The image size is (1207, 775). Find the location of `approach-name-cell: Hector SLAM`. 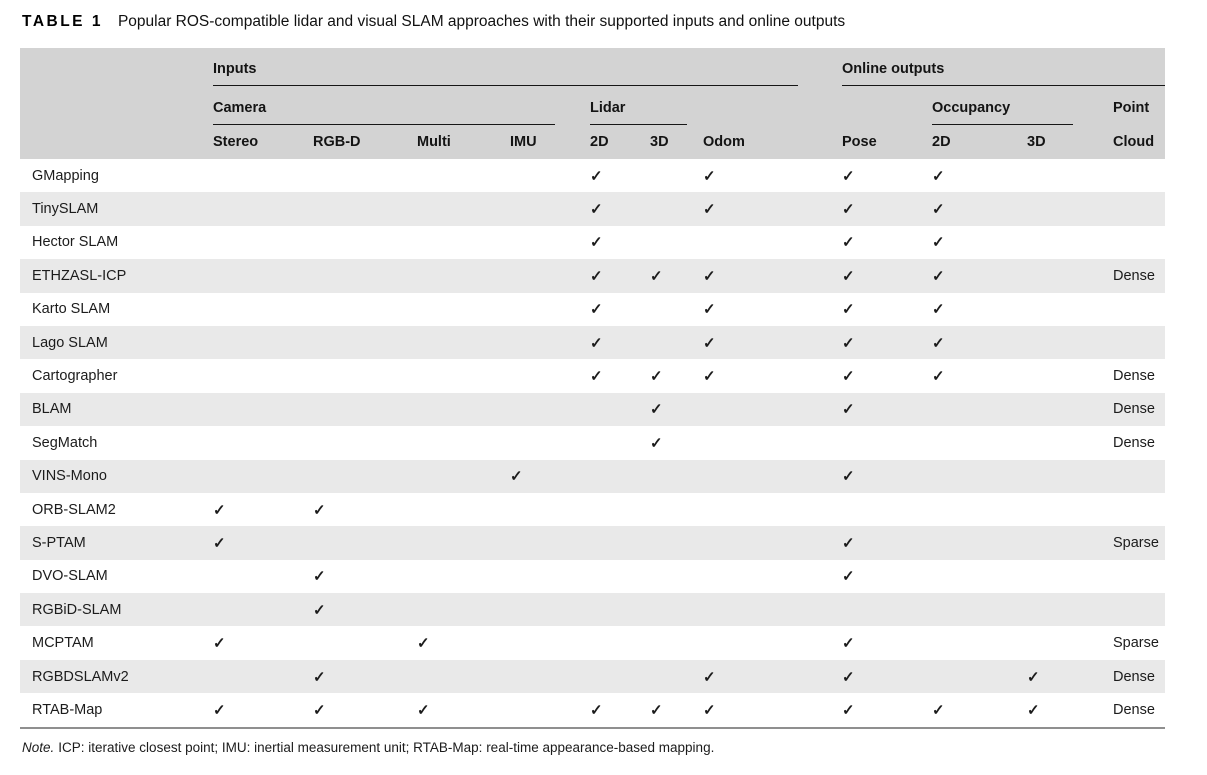

approach-name-cell: Hector SLAM is located at coordinates (75, 242).